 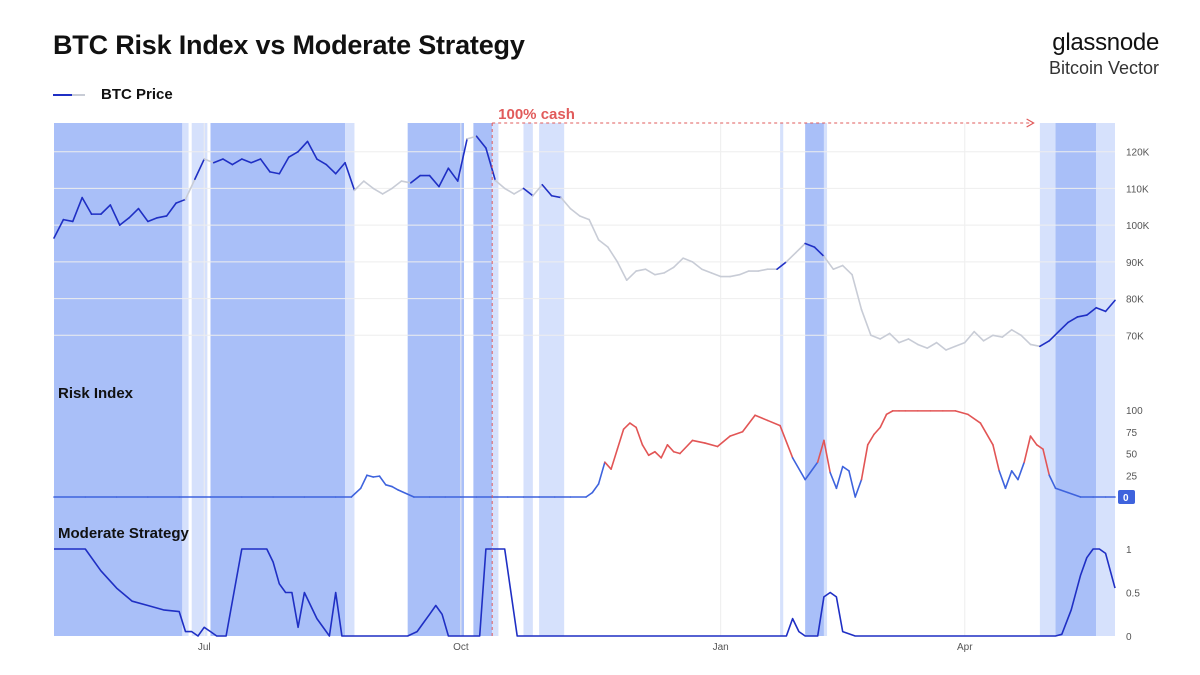 I want to click on x-tick-label: Jan, so click(x=721, y=647).